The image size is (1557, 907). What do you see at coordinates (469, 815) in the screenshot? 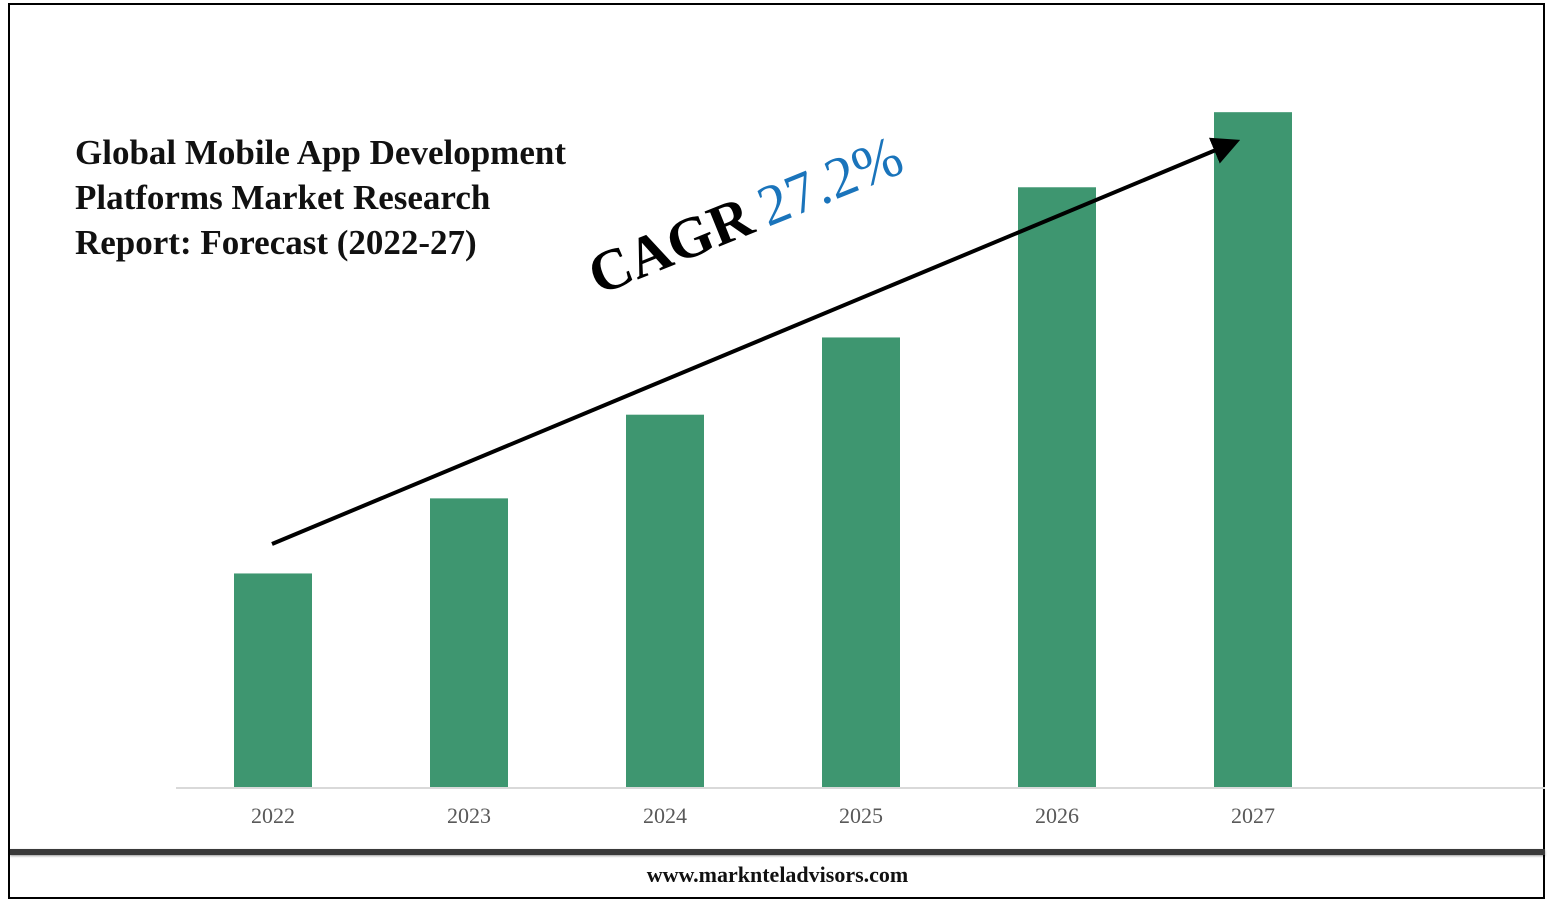
I see `x-tick-label-2023: 2023` at bounding box center [469, 815].